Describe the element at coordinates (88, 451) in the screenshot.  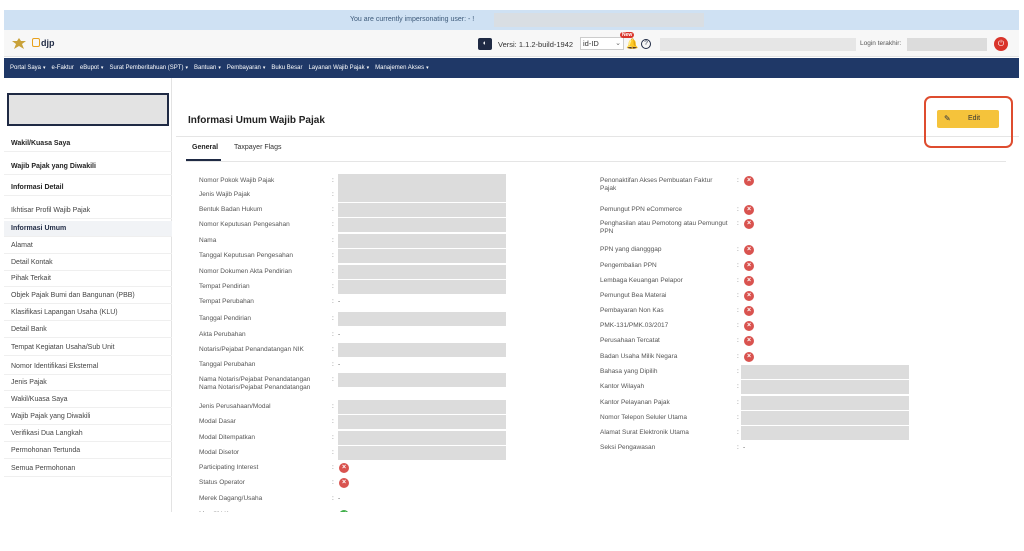
I see `sidebar-item: Permohonan Tertunda` at that location.